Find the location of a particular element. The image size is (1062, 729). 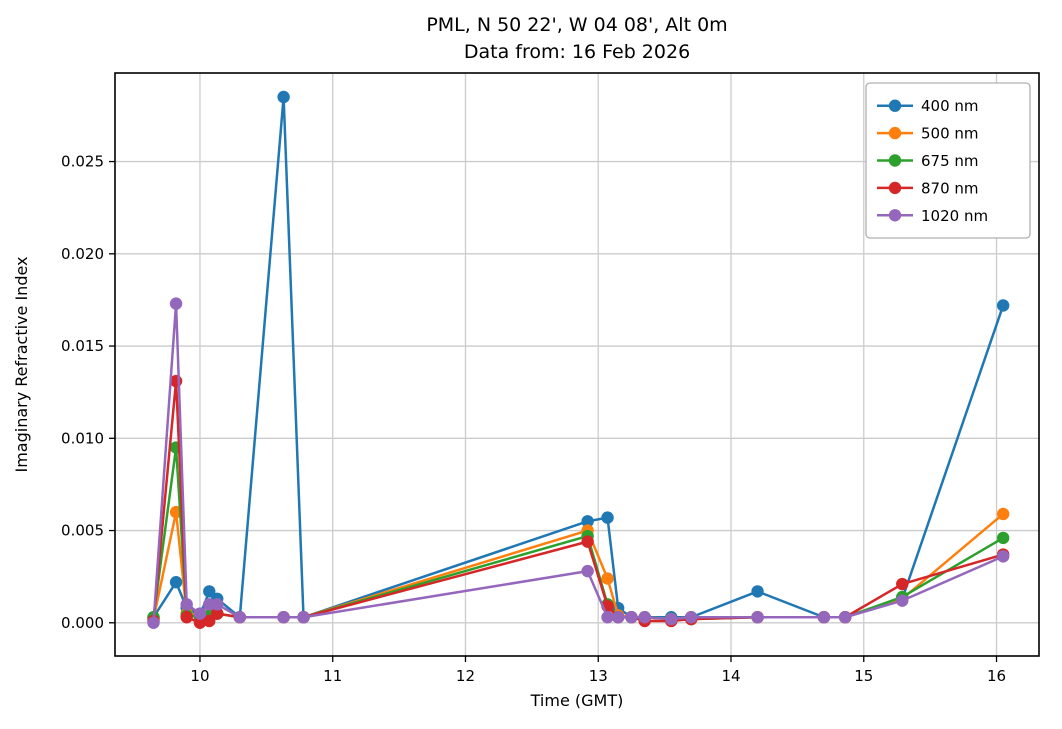

legend-entry: 870 nm is located at coordinates (928, 188).